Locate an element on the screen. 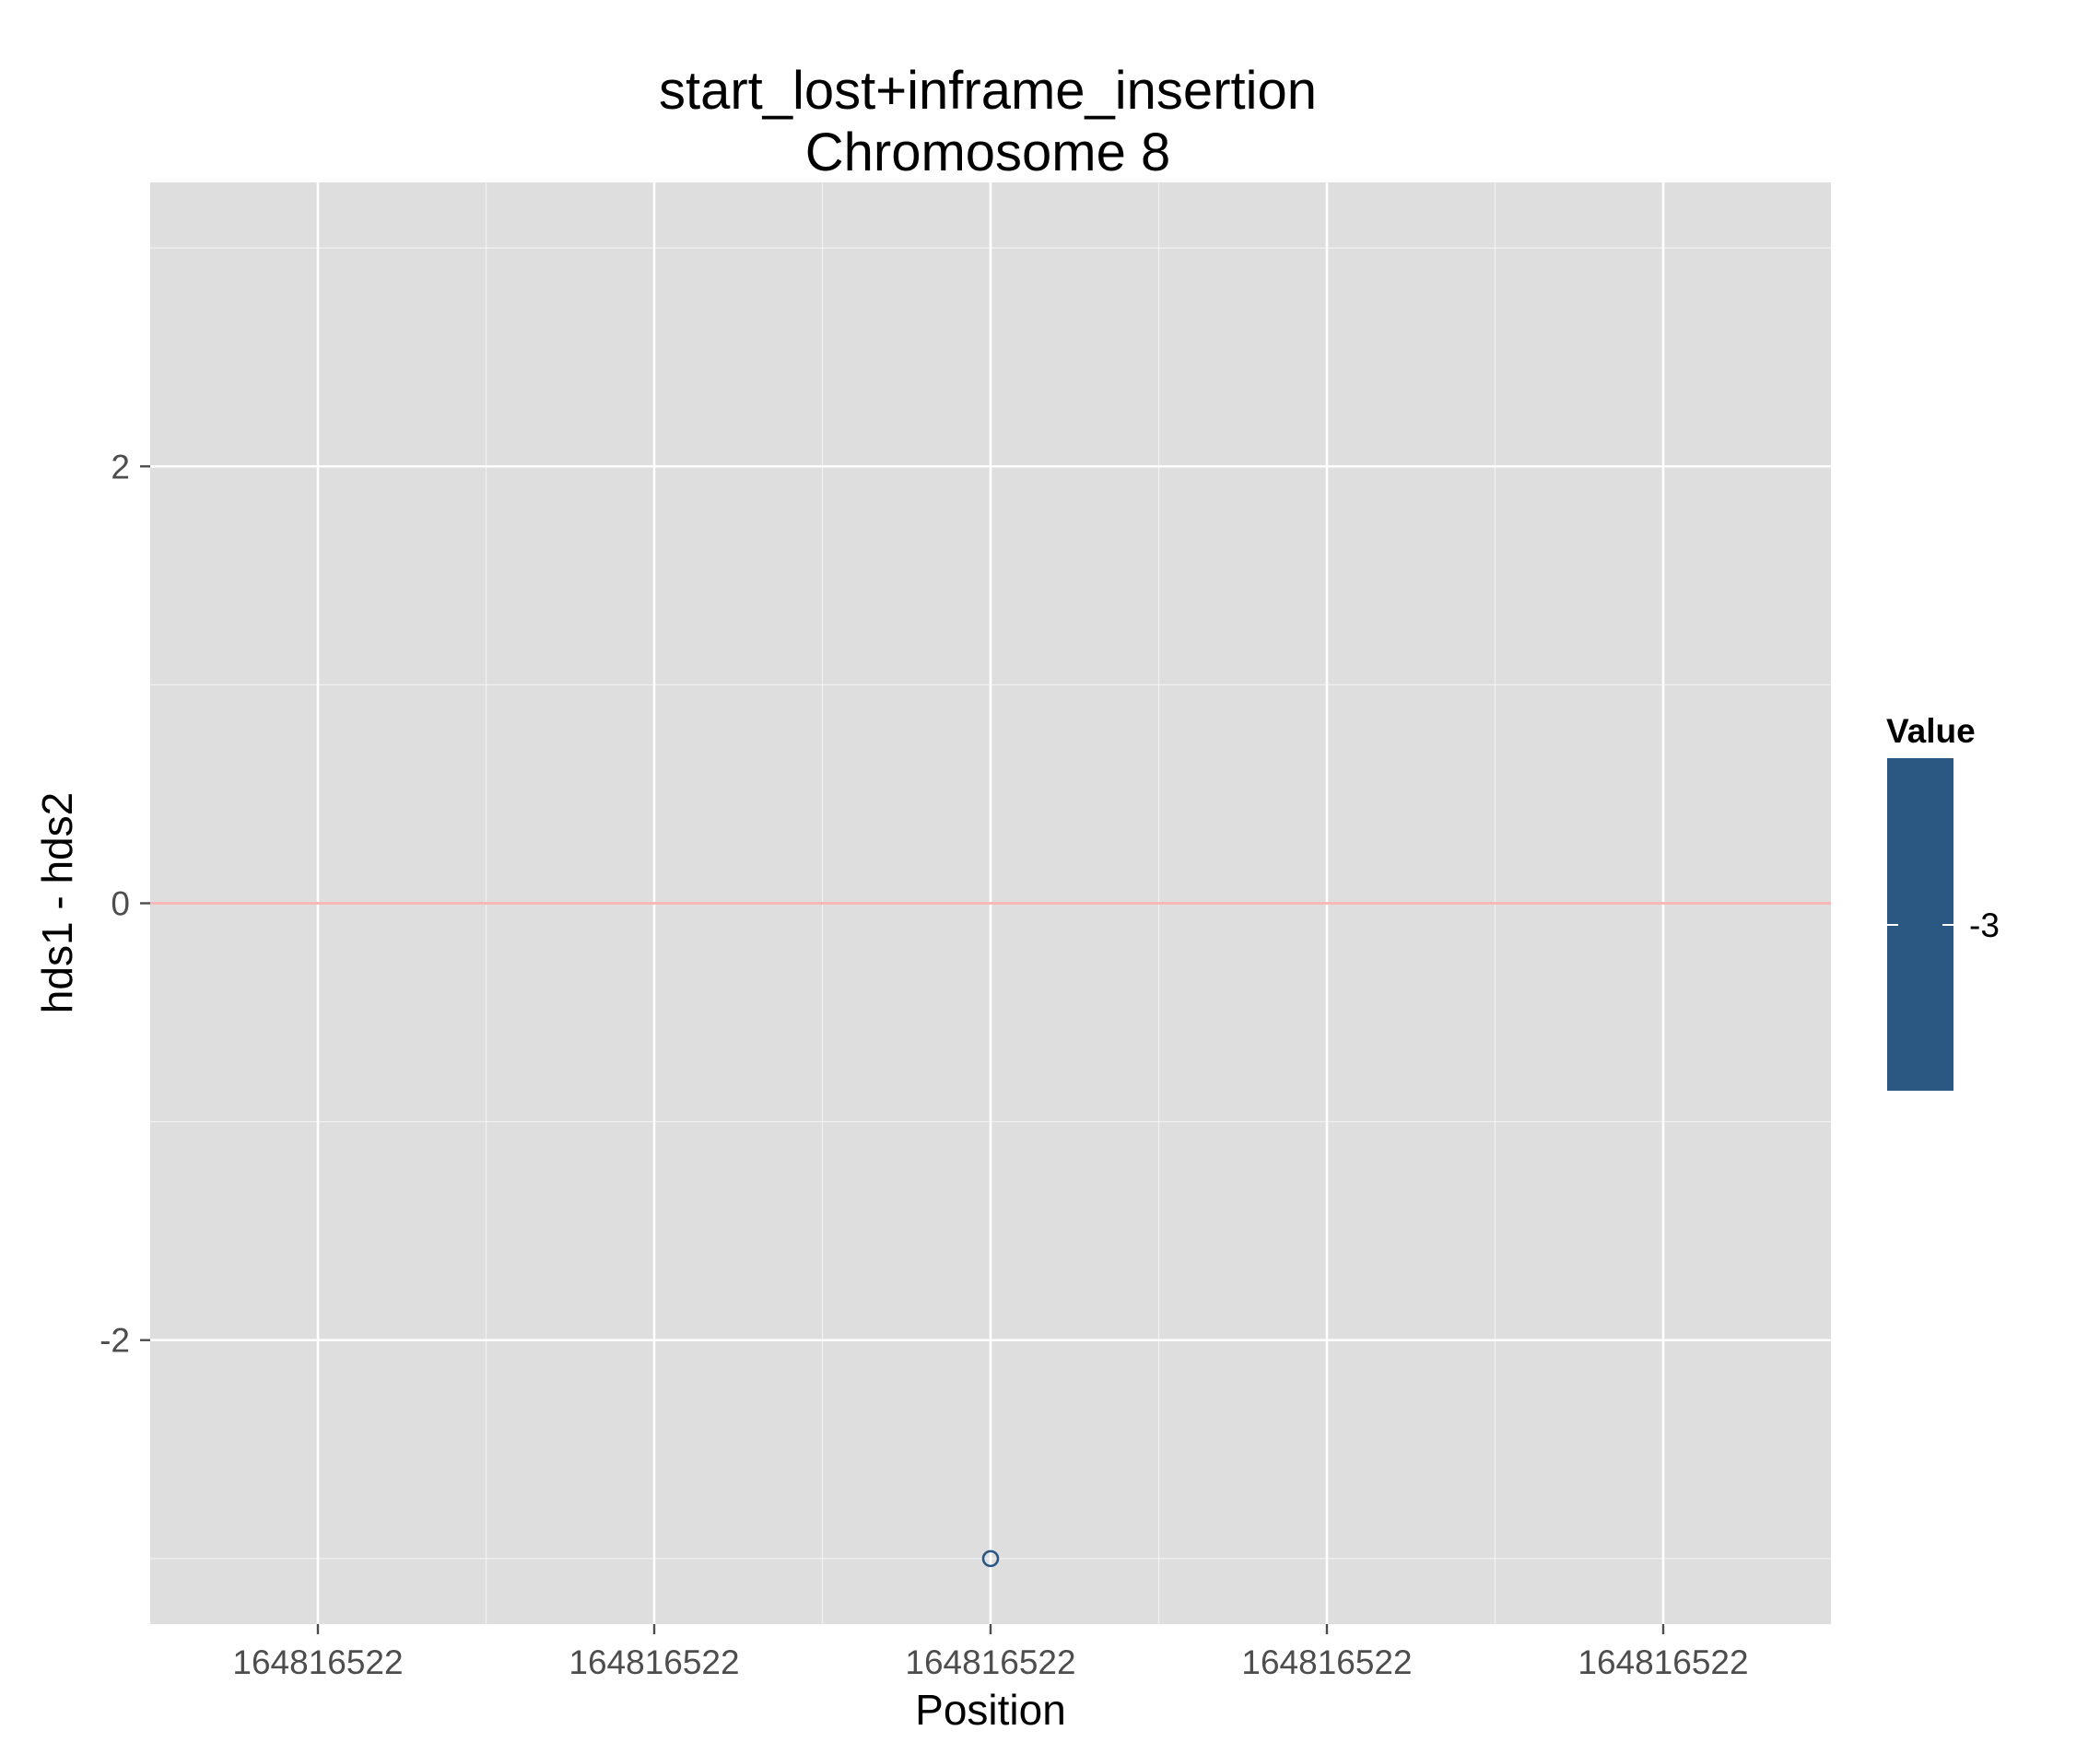 The image size is (2100, 1754). data-point is located at coordinates (991, 1558).